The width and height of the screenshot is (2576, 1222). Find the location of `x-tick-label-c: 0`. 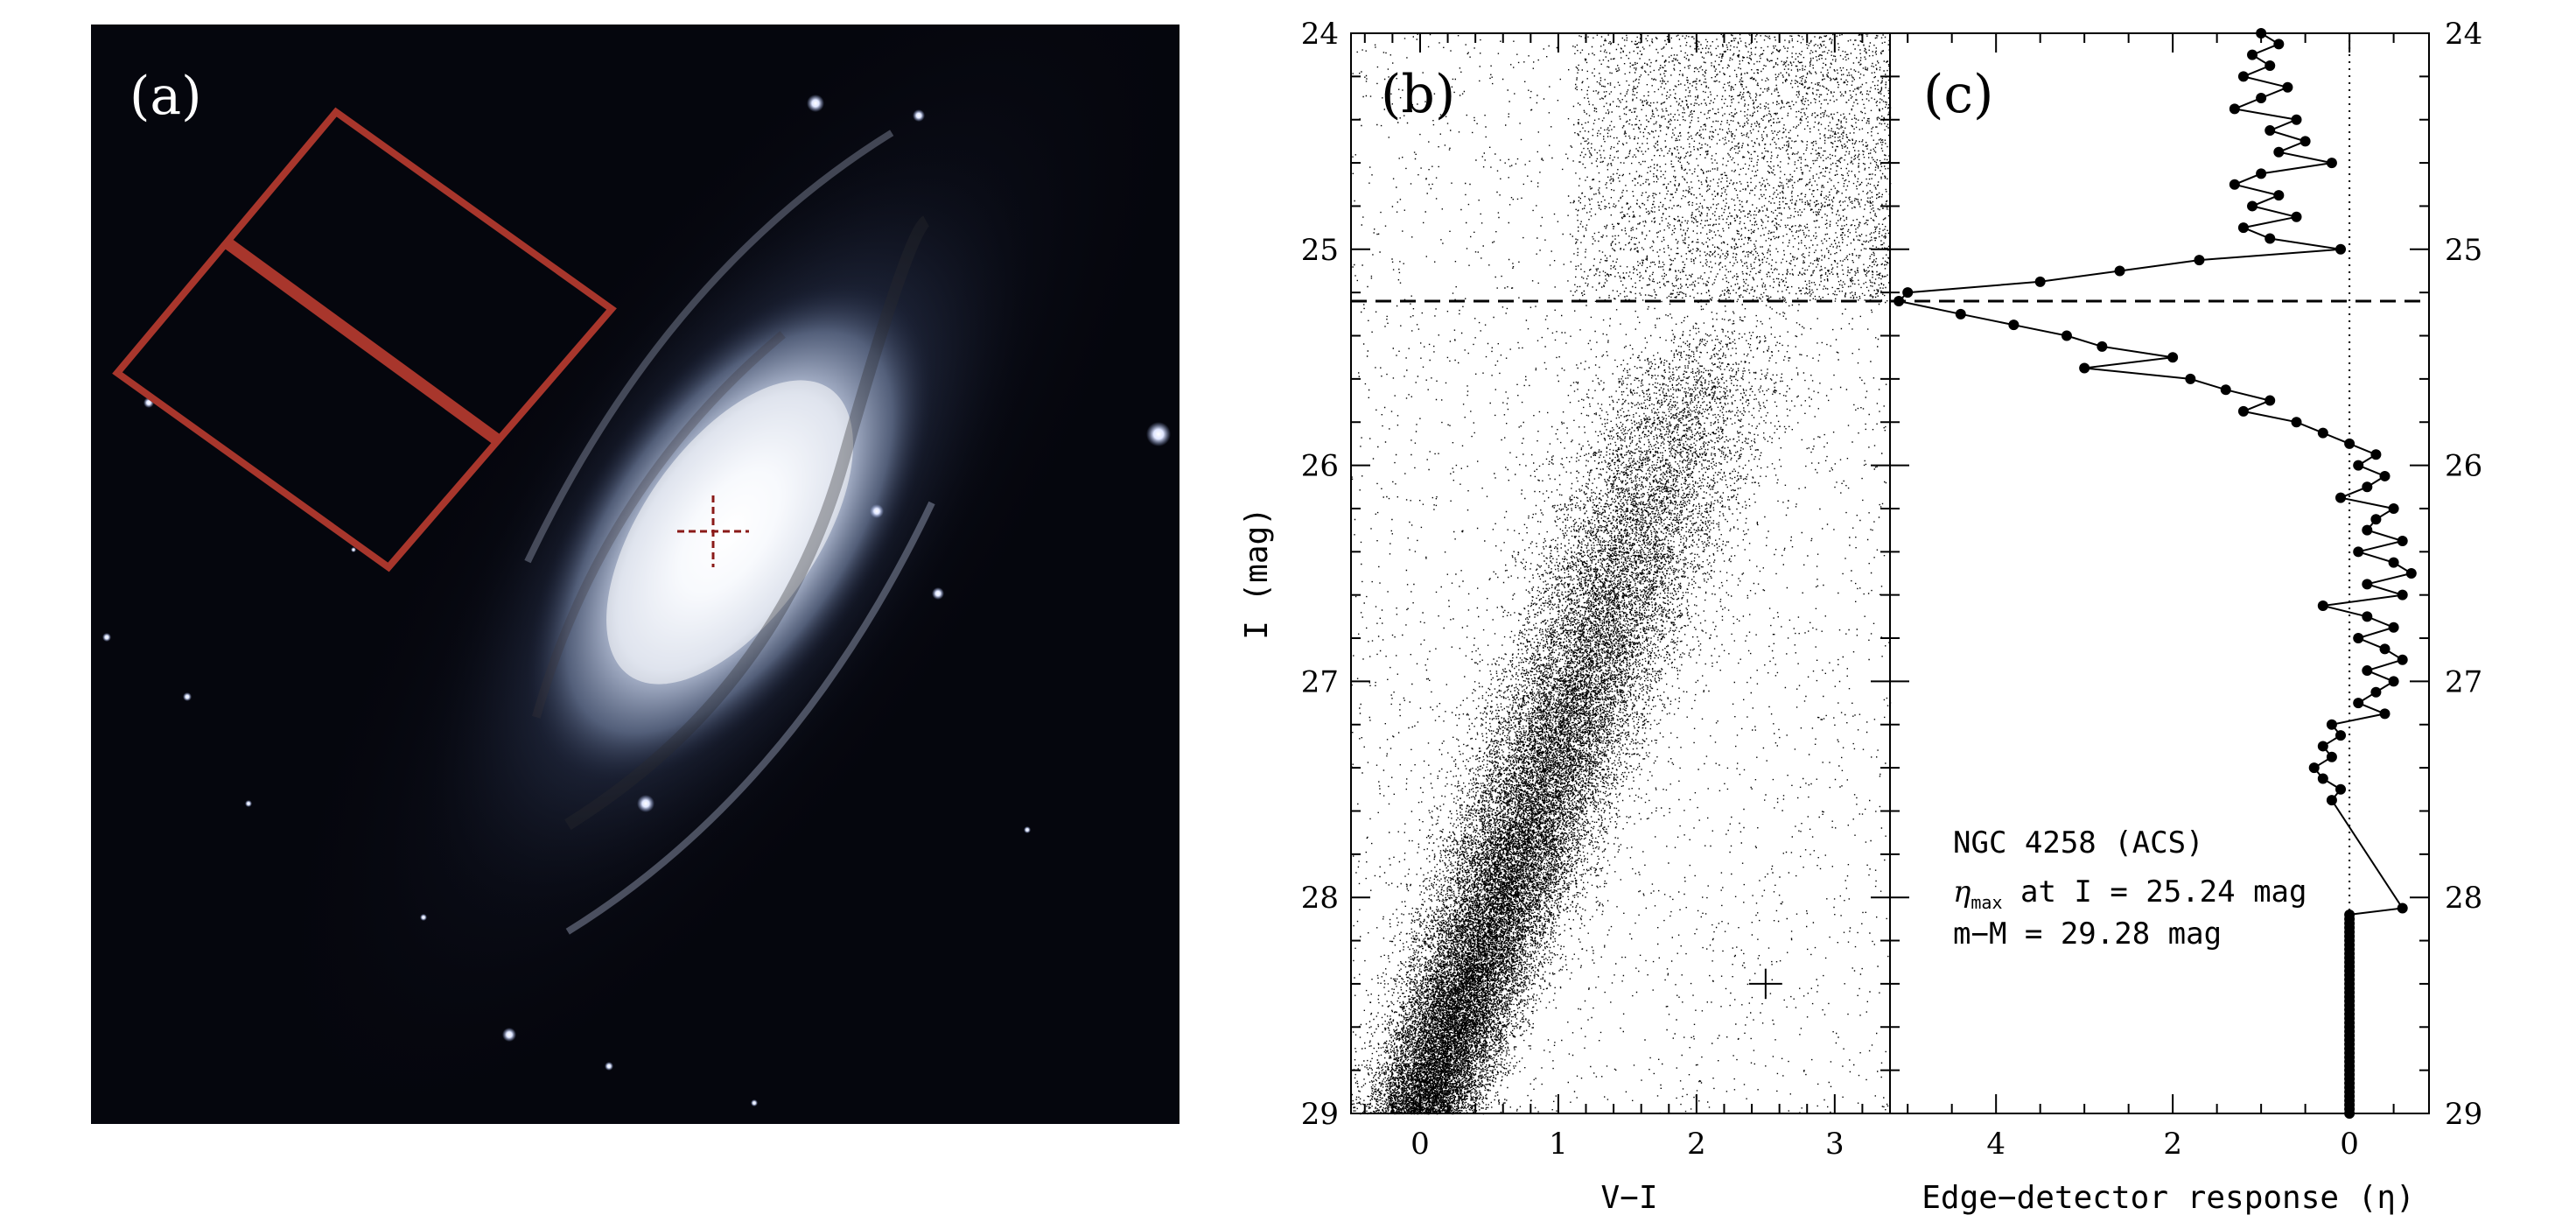

x-tick-label-c: 0 is located at coordinates (2349, 1145).